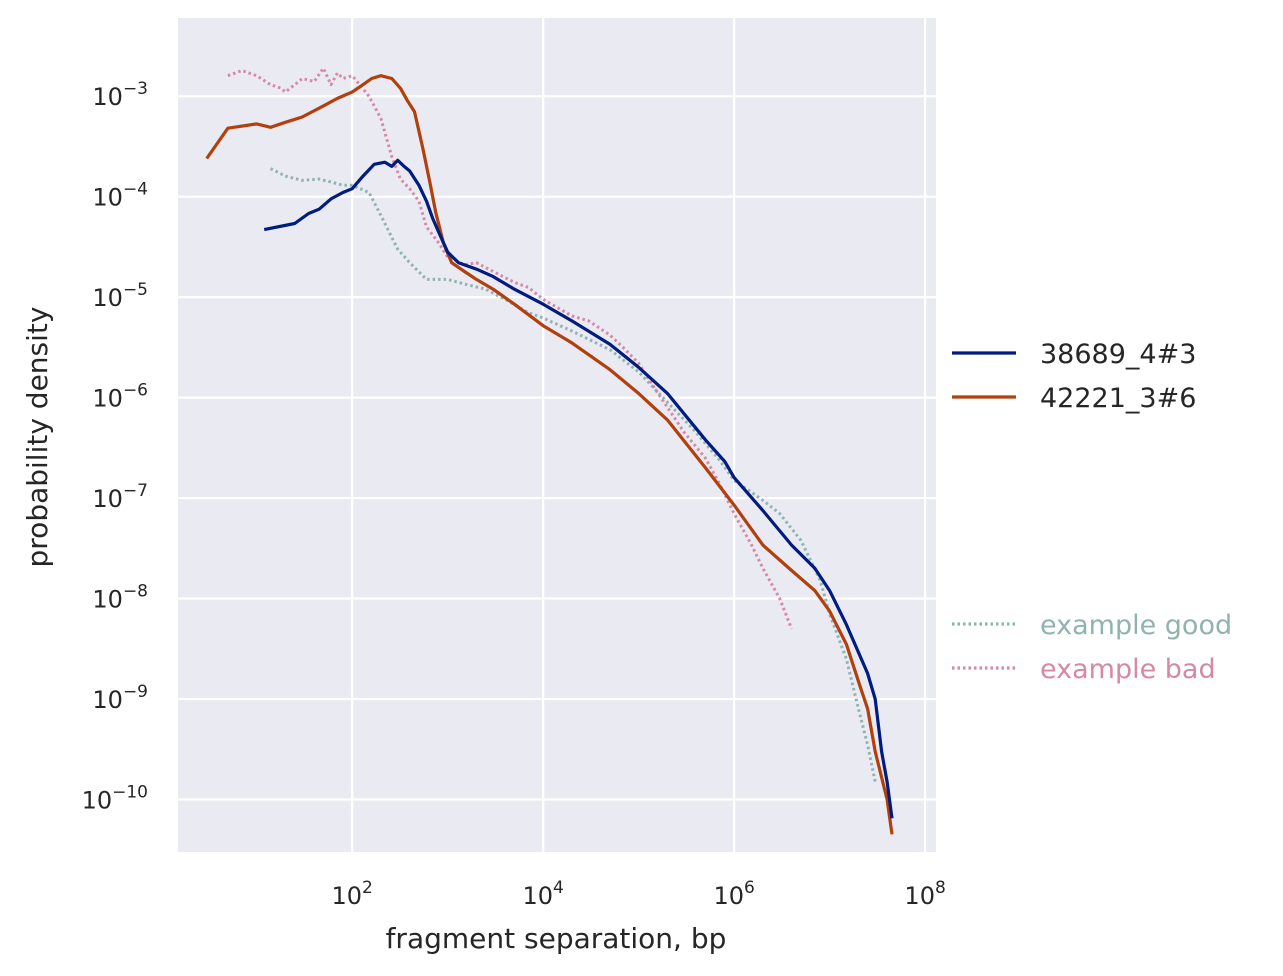  What do you see at coordinates (135, 290) in the screenshot?
I see `y-tick-exponent: −5` at bounding box center [135, 290].